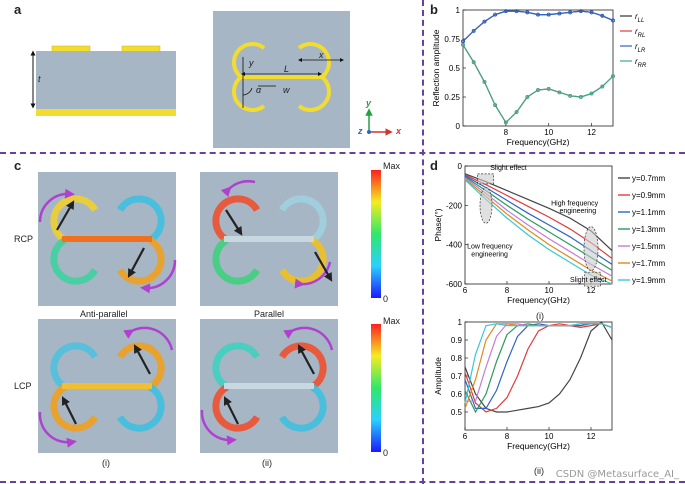  Describe the element at coordinates (281, 79) in the screenshot. I see `top-view` at that location.